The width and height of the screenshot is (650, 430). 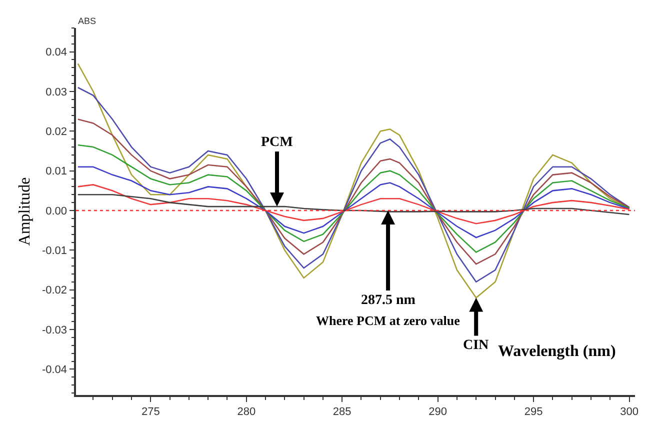 What do you see at coordinates (57, 52) in the screenshot?
I see `y-tick-label: 0.04` at bounding box center [57, 52].